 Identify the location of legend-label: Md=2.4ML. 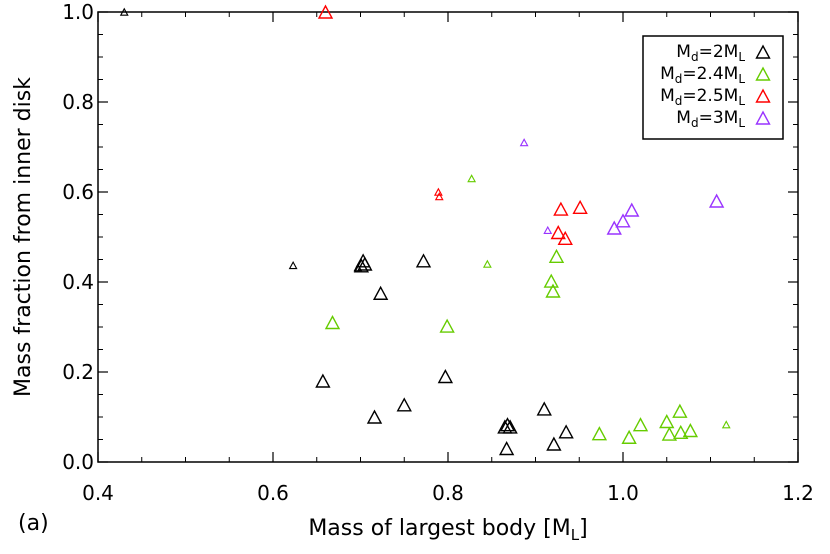
(702, 75).